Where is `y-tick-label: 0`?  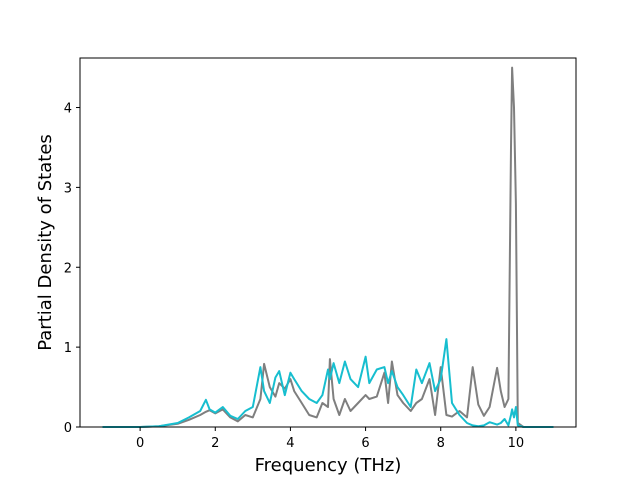 y-tick-label: 0 is located at coordinates (68, 428).